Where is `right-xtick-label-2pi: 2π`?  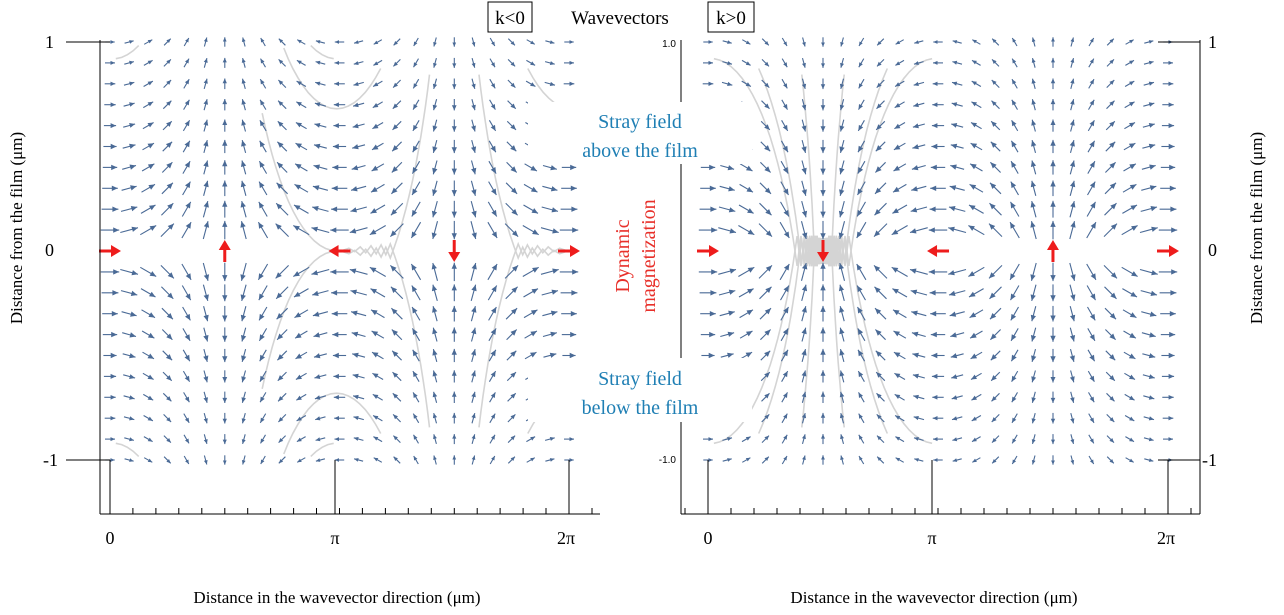
right-xtick-label-2pi: 2π is located at coordinates (1166, 538).